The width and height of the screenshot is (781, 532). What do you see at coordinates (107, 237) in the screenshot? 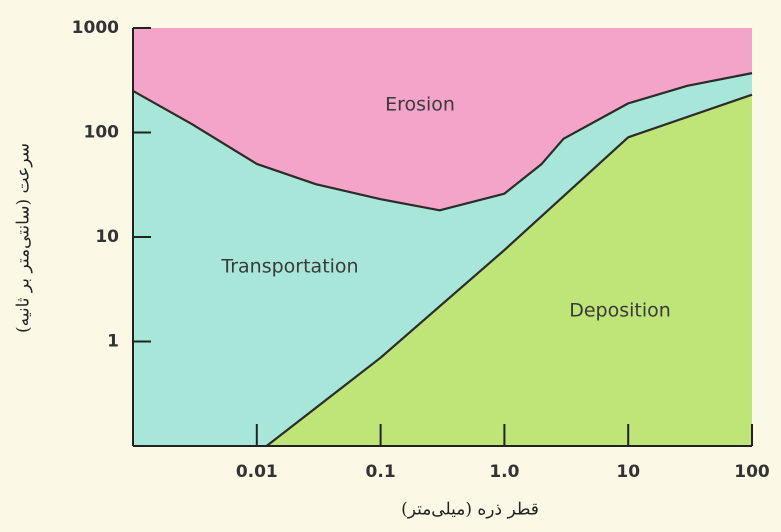
I see `y-tick-label: 10` at bounding box center [107, 237].